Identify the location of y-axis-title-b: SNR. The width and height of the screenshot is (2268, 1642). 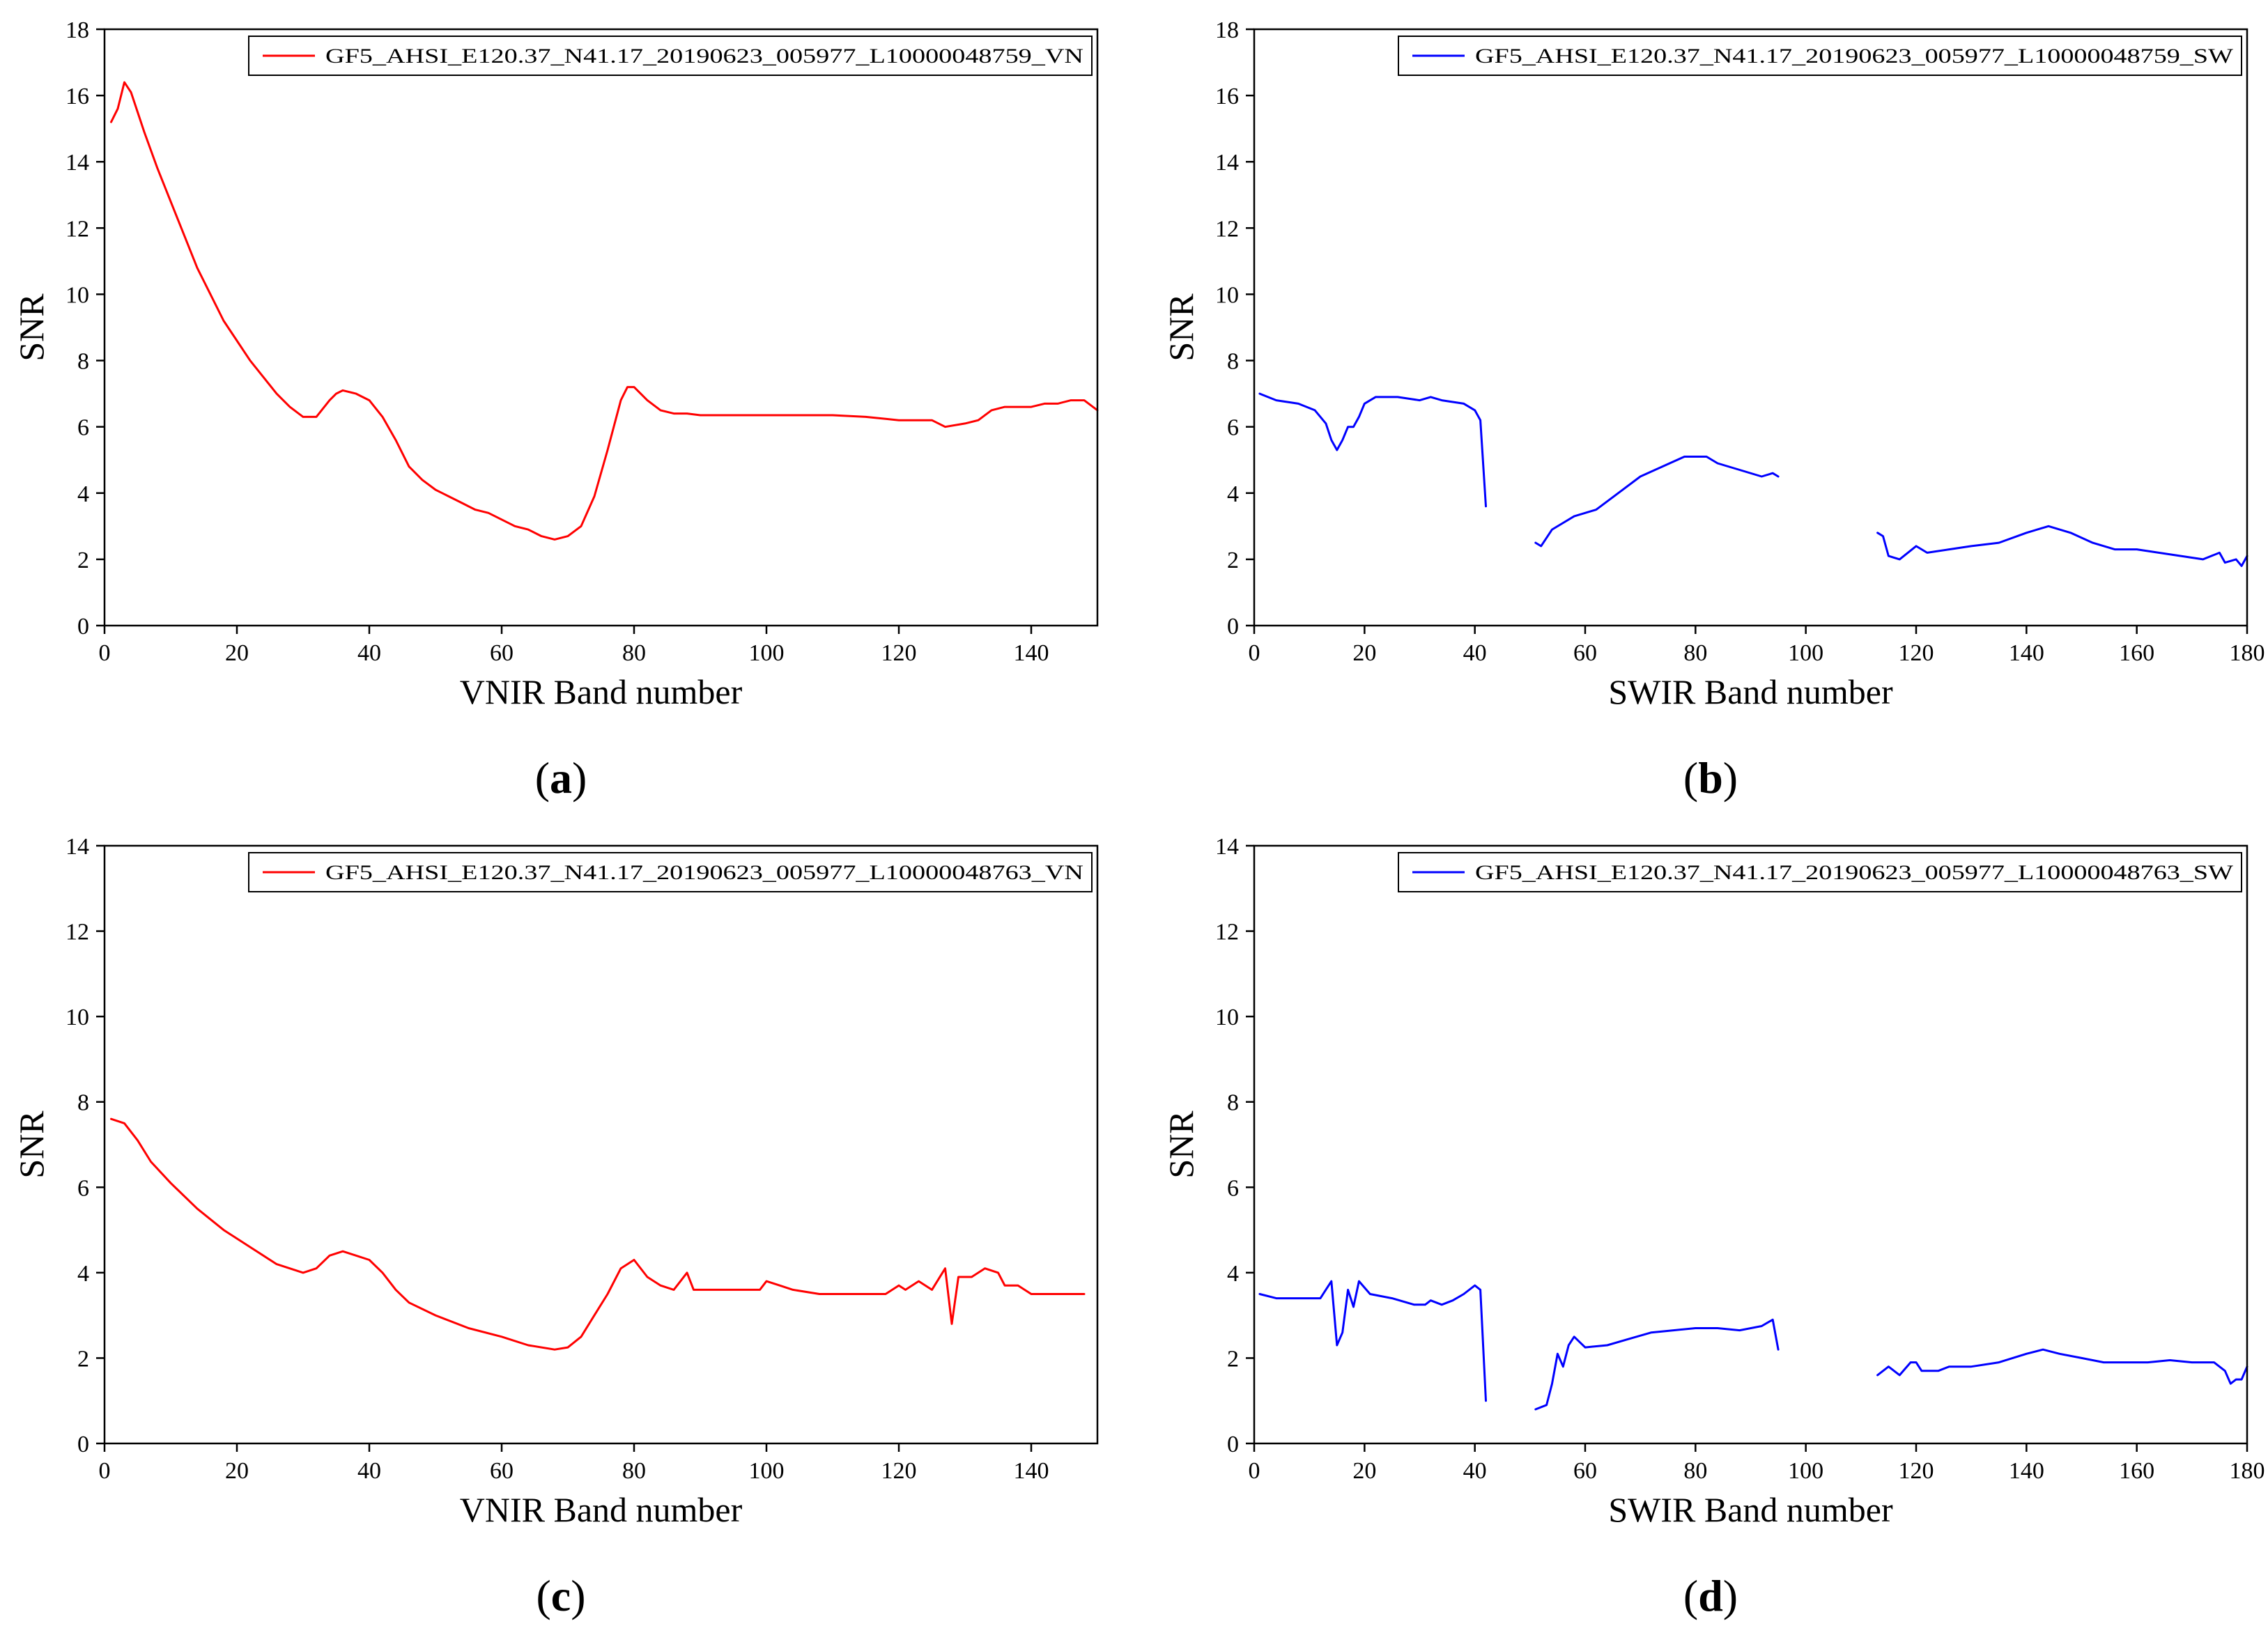
(1181, 327).